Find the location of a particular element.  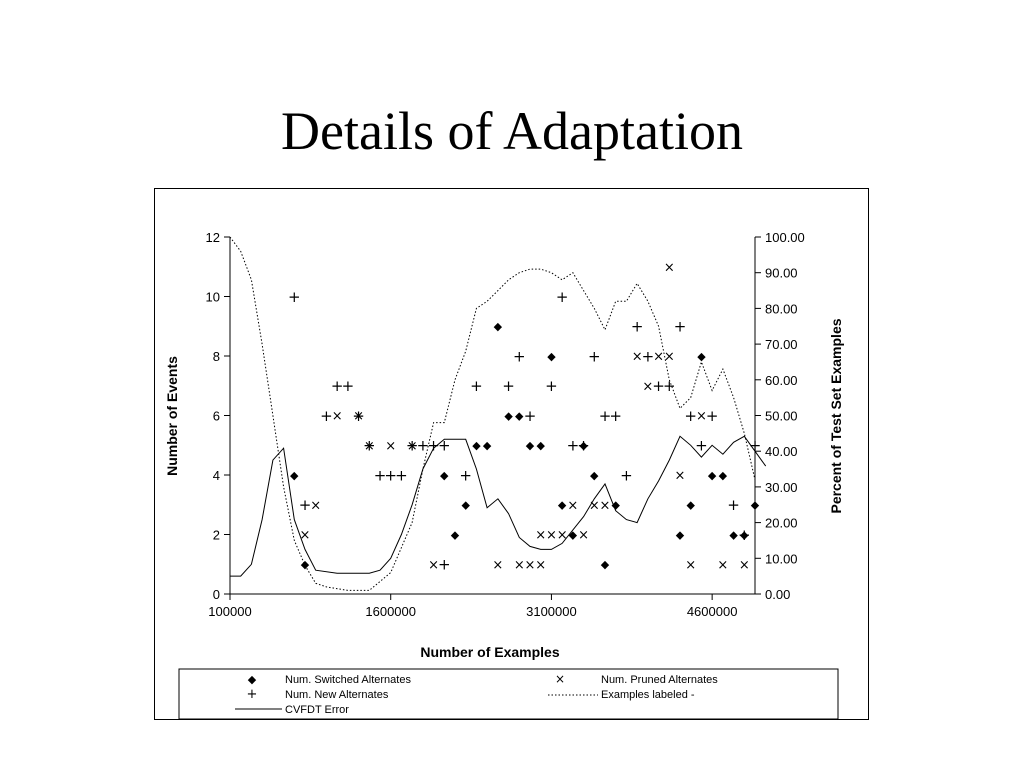

legend-label-switched: Num. Switched Alternates is located at coordinates (348, 680).